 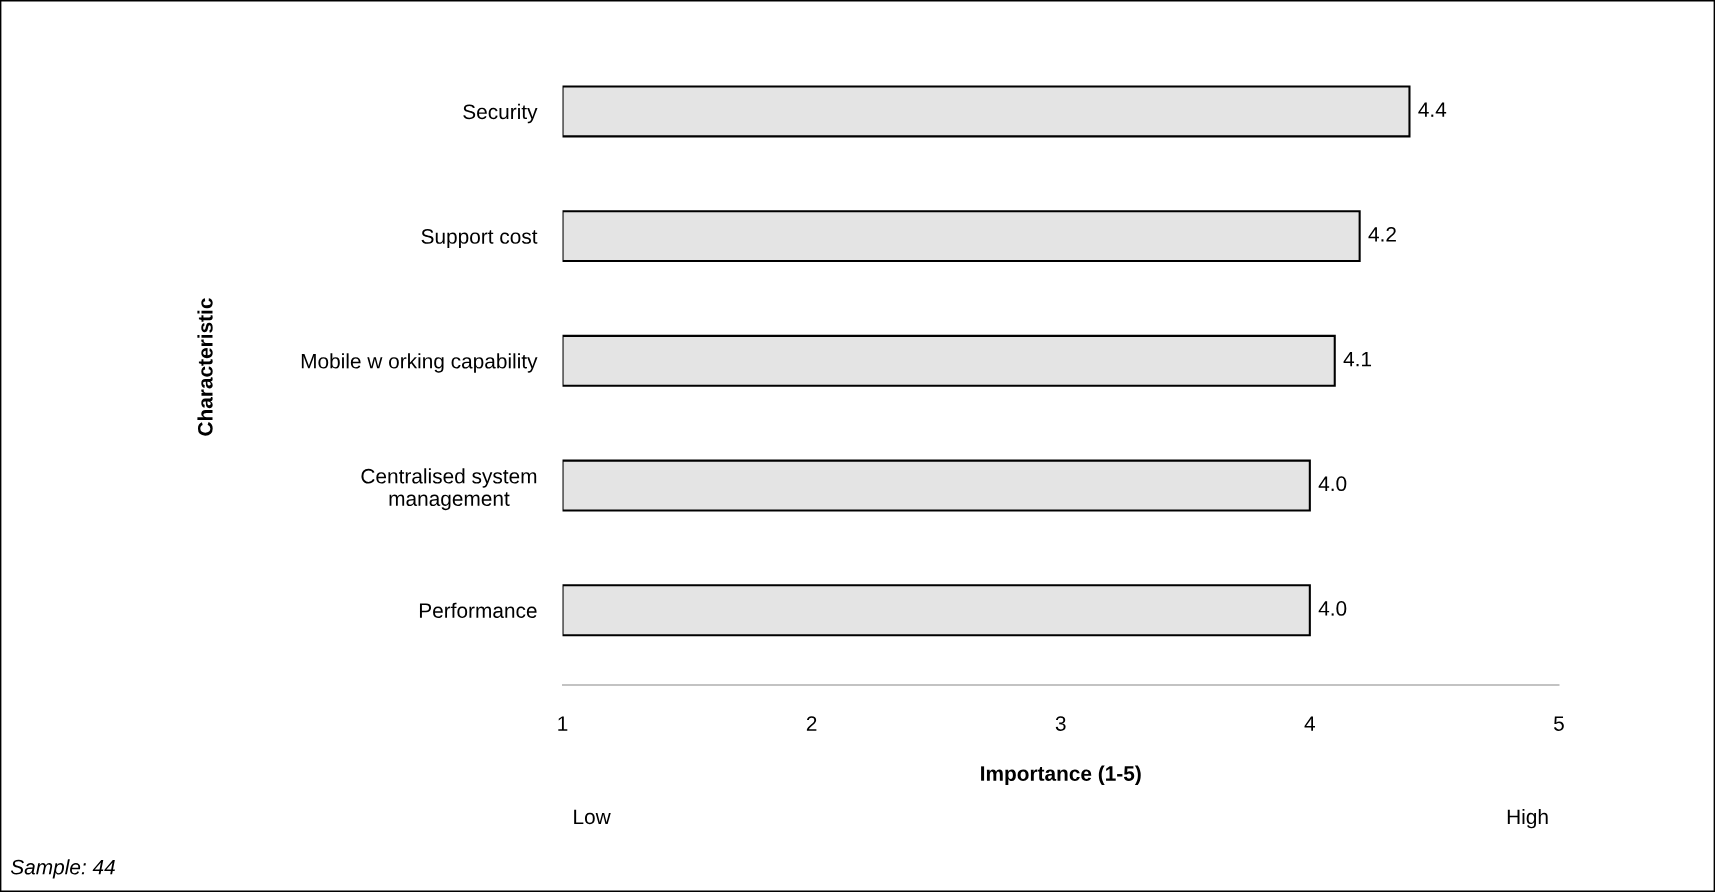 What do you see at coordinates (1060, 723) in the screenshot?
I see `x-tick-label: 3` at bounding box center [1060, 723].